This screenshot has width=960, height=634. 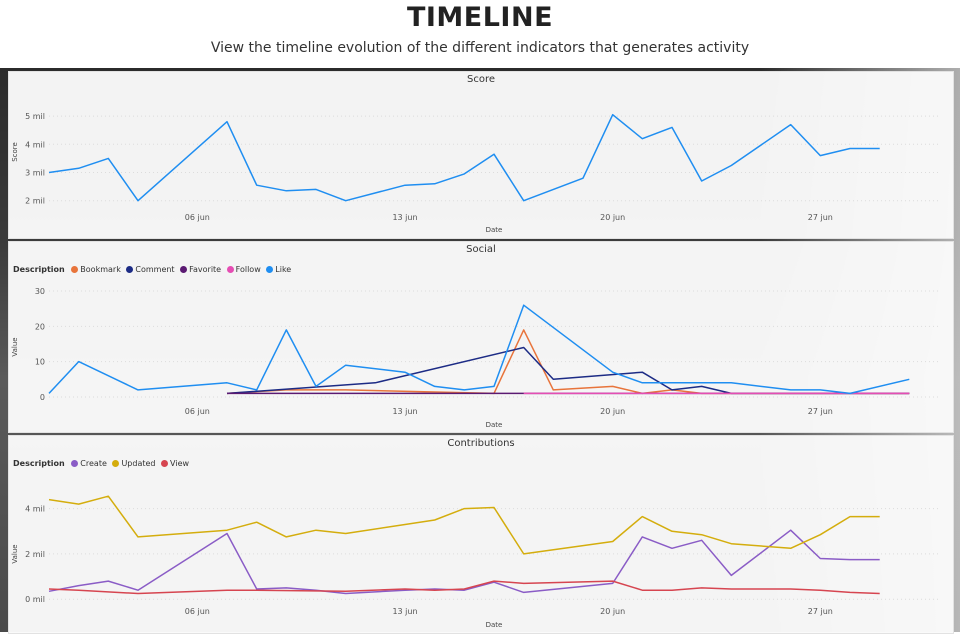 What do you see at coordinates (165, 463) in the screenshot?
I see `legend-dot-view` at bounding box center [165, 463].